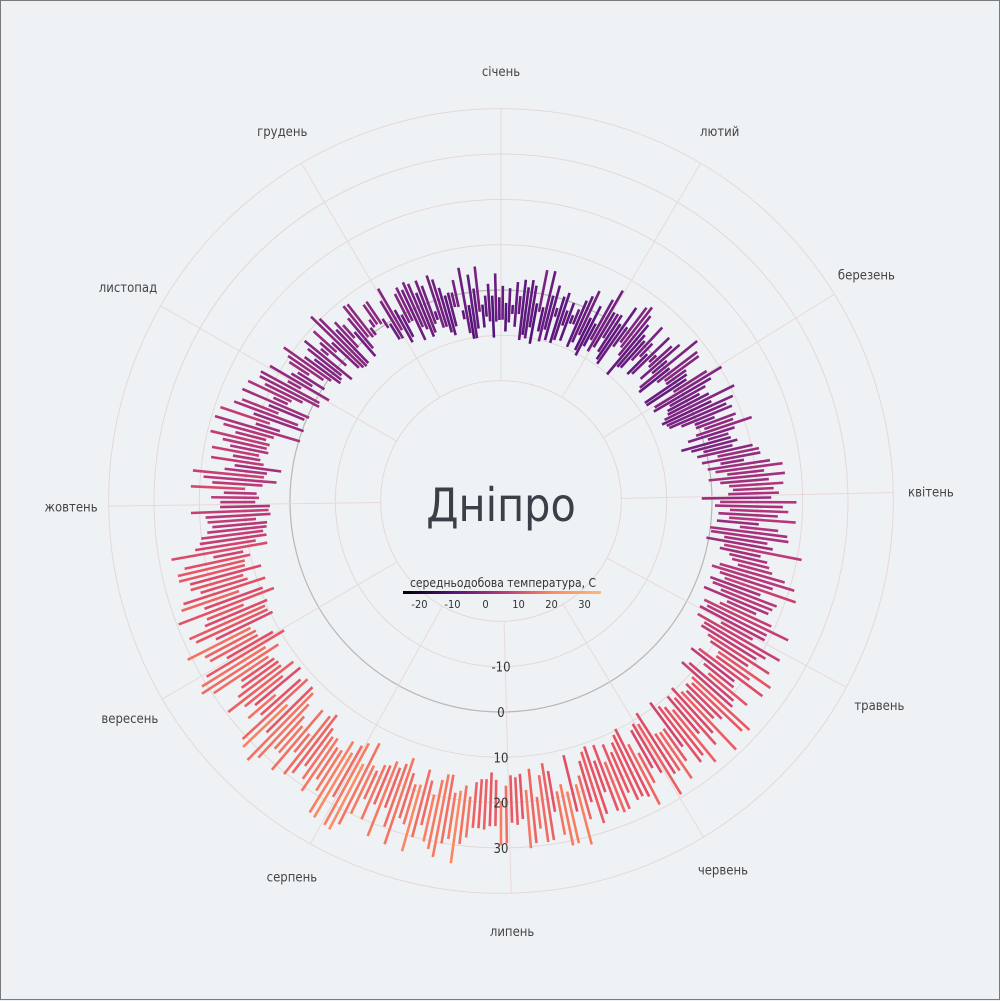  What do you see at coordinates (584, 604) in the screenshot?
I see `legend-tick-label: 30` at bounding box center [584, 604].